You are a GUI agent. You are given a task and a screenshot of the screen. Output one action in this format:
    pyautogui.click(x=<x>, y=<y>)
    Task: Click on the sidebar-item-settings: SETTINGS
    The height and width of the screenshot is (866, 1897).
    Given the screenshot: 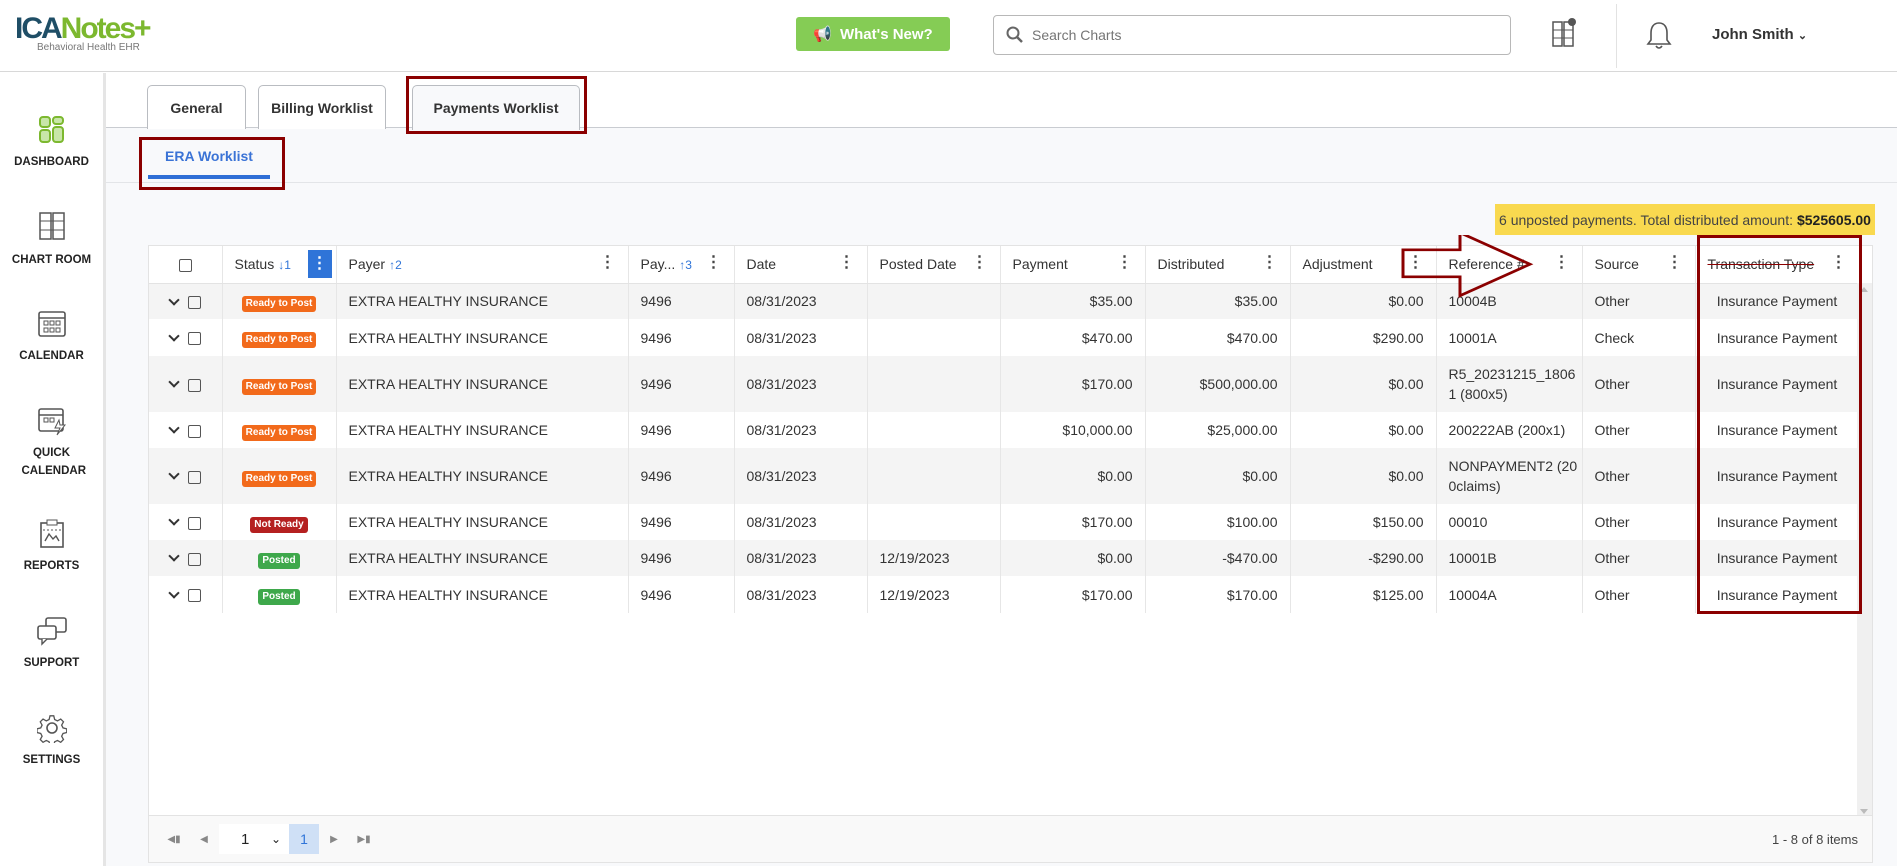 What is the action you would take?
    pyautogui.click(x=51, y=741)
    